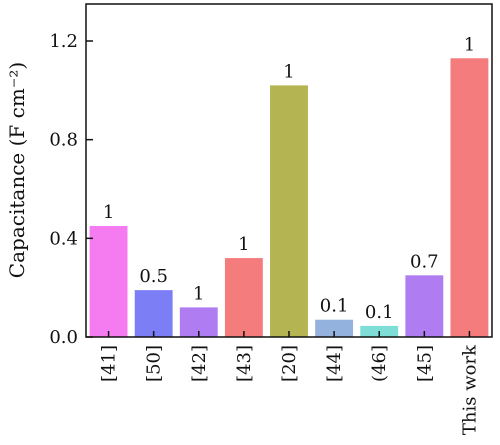 Image resolution: width=500 pixels, height=445 pixels. What do you see at coordinates (289, 363) in the screenshot?
I see `x-tick-label: [20]` at bounding box center [289, 363].